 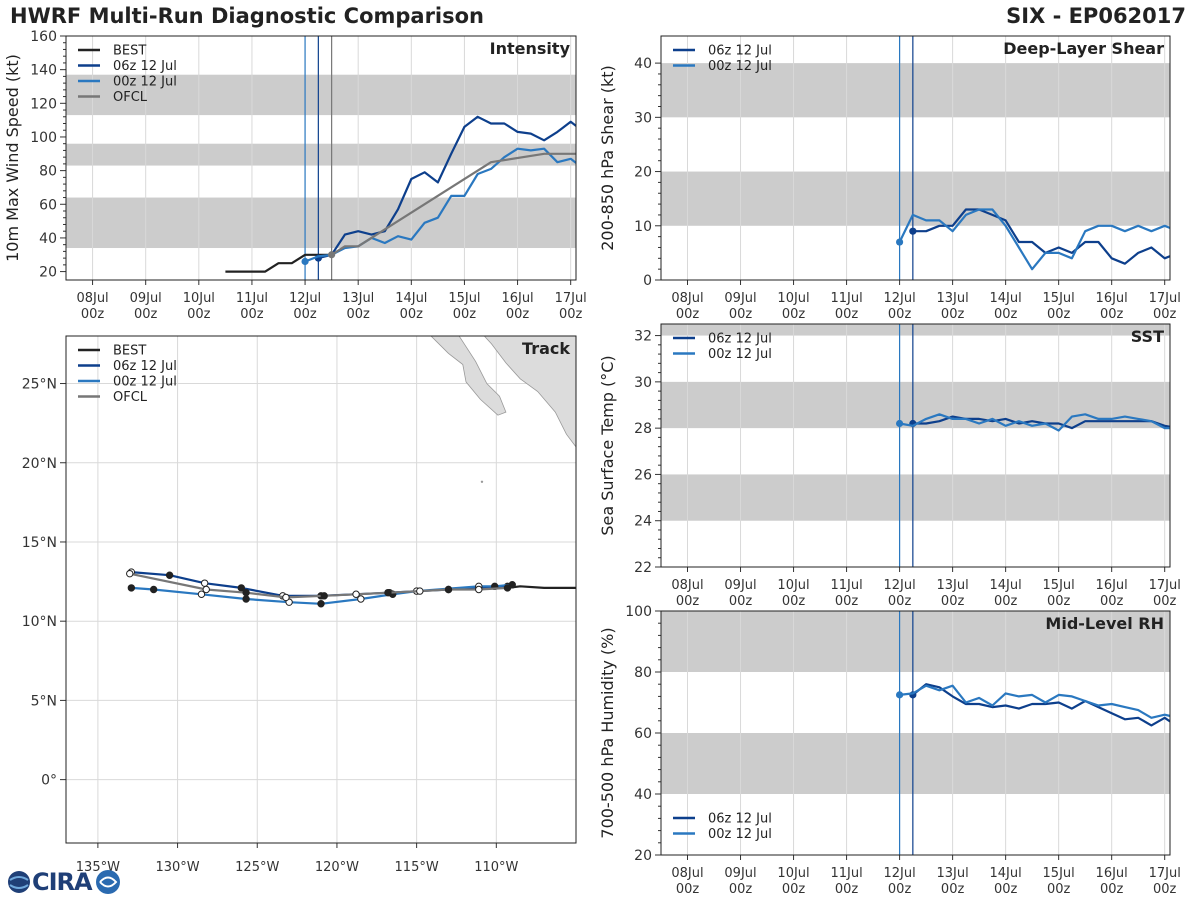 What do you see at coordinates (607, 158) in the screenshot?
I see `y-axis-label: 200-850 hPa Shear (kt)` at bounding box center [607, 158].